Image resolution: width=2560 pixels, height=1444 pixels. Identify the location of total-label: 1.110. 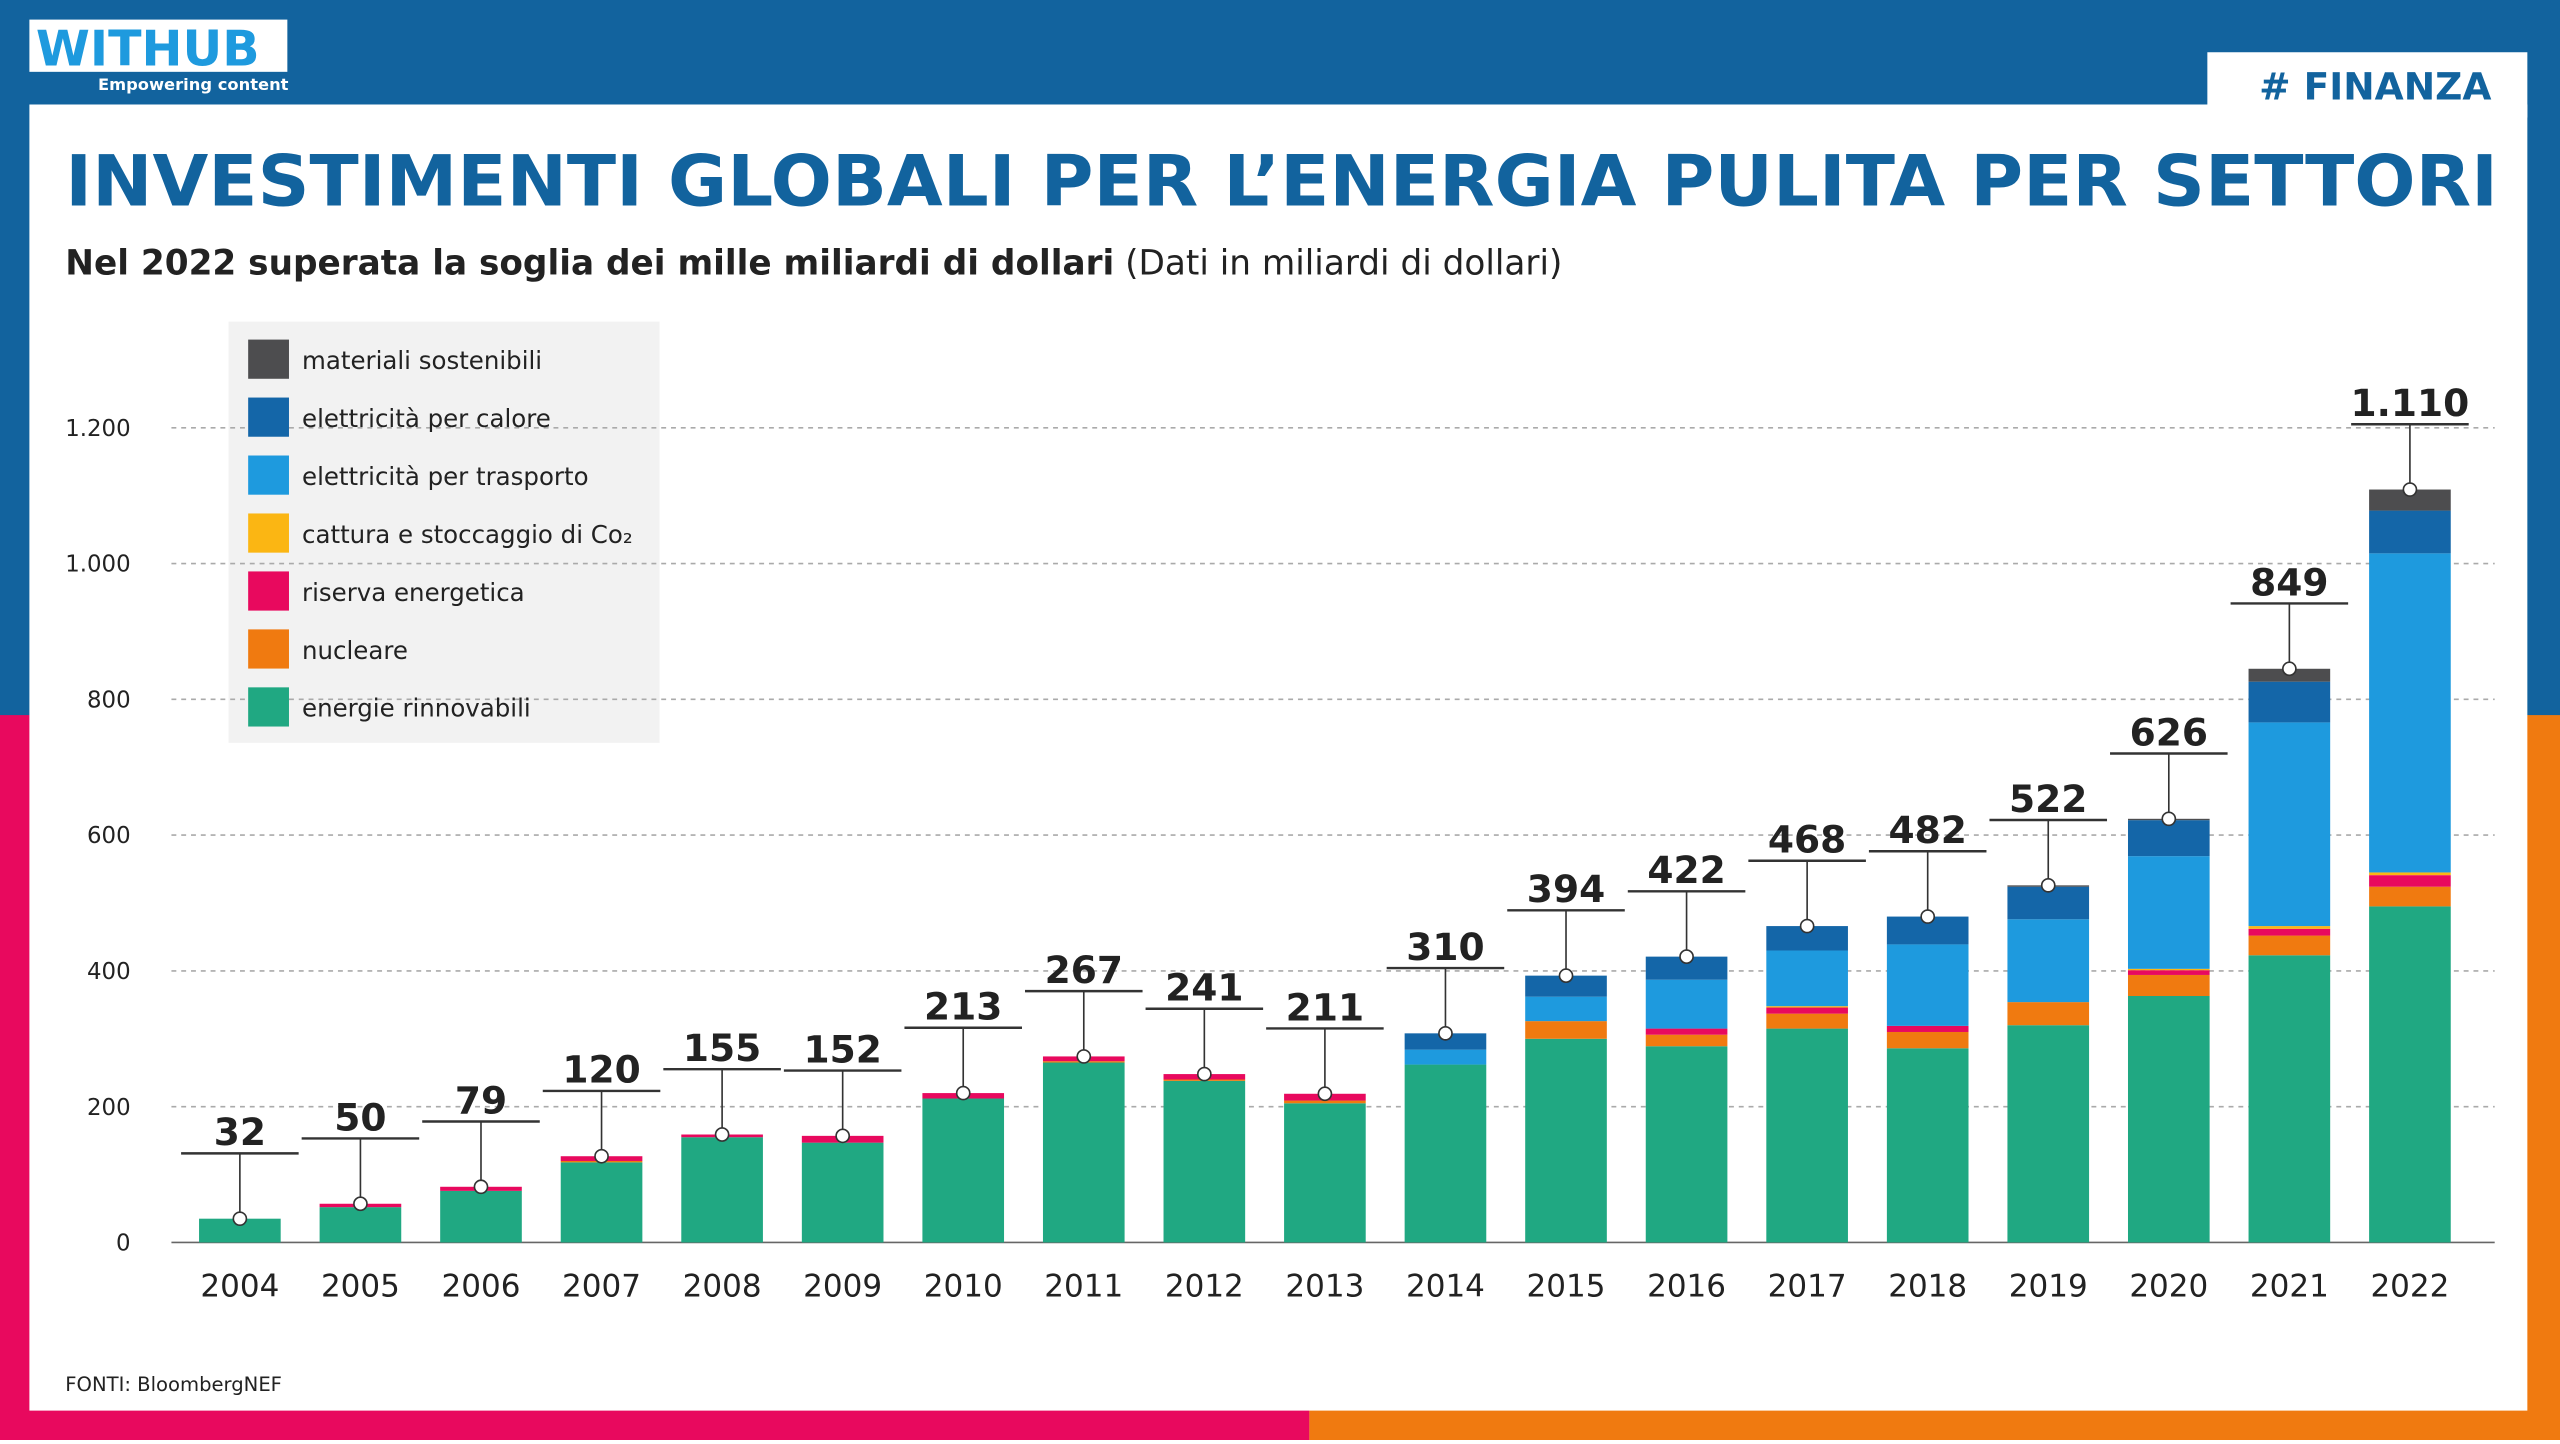
(2410, 403).